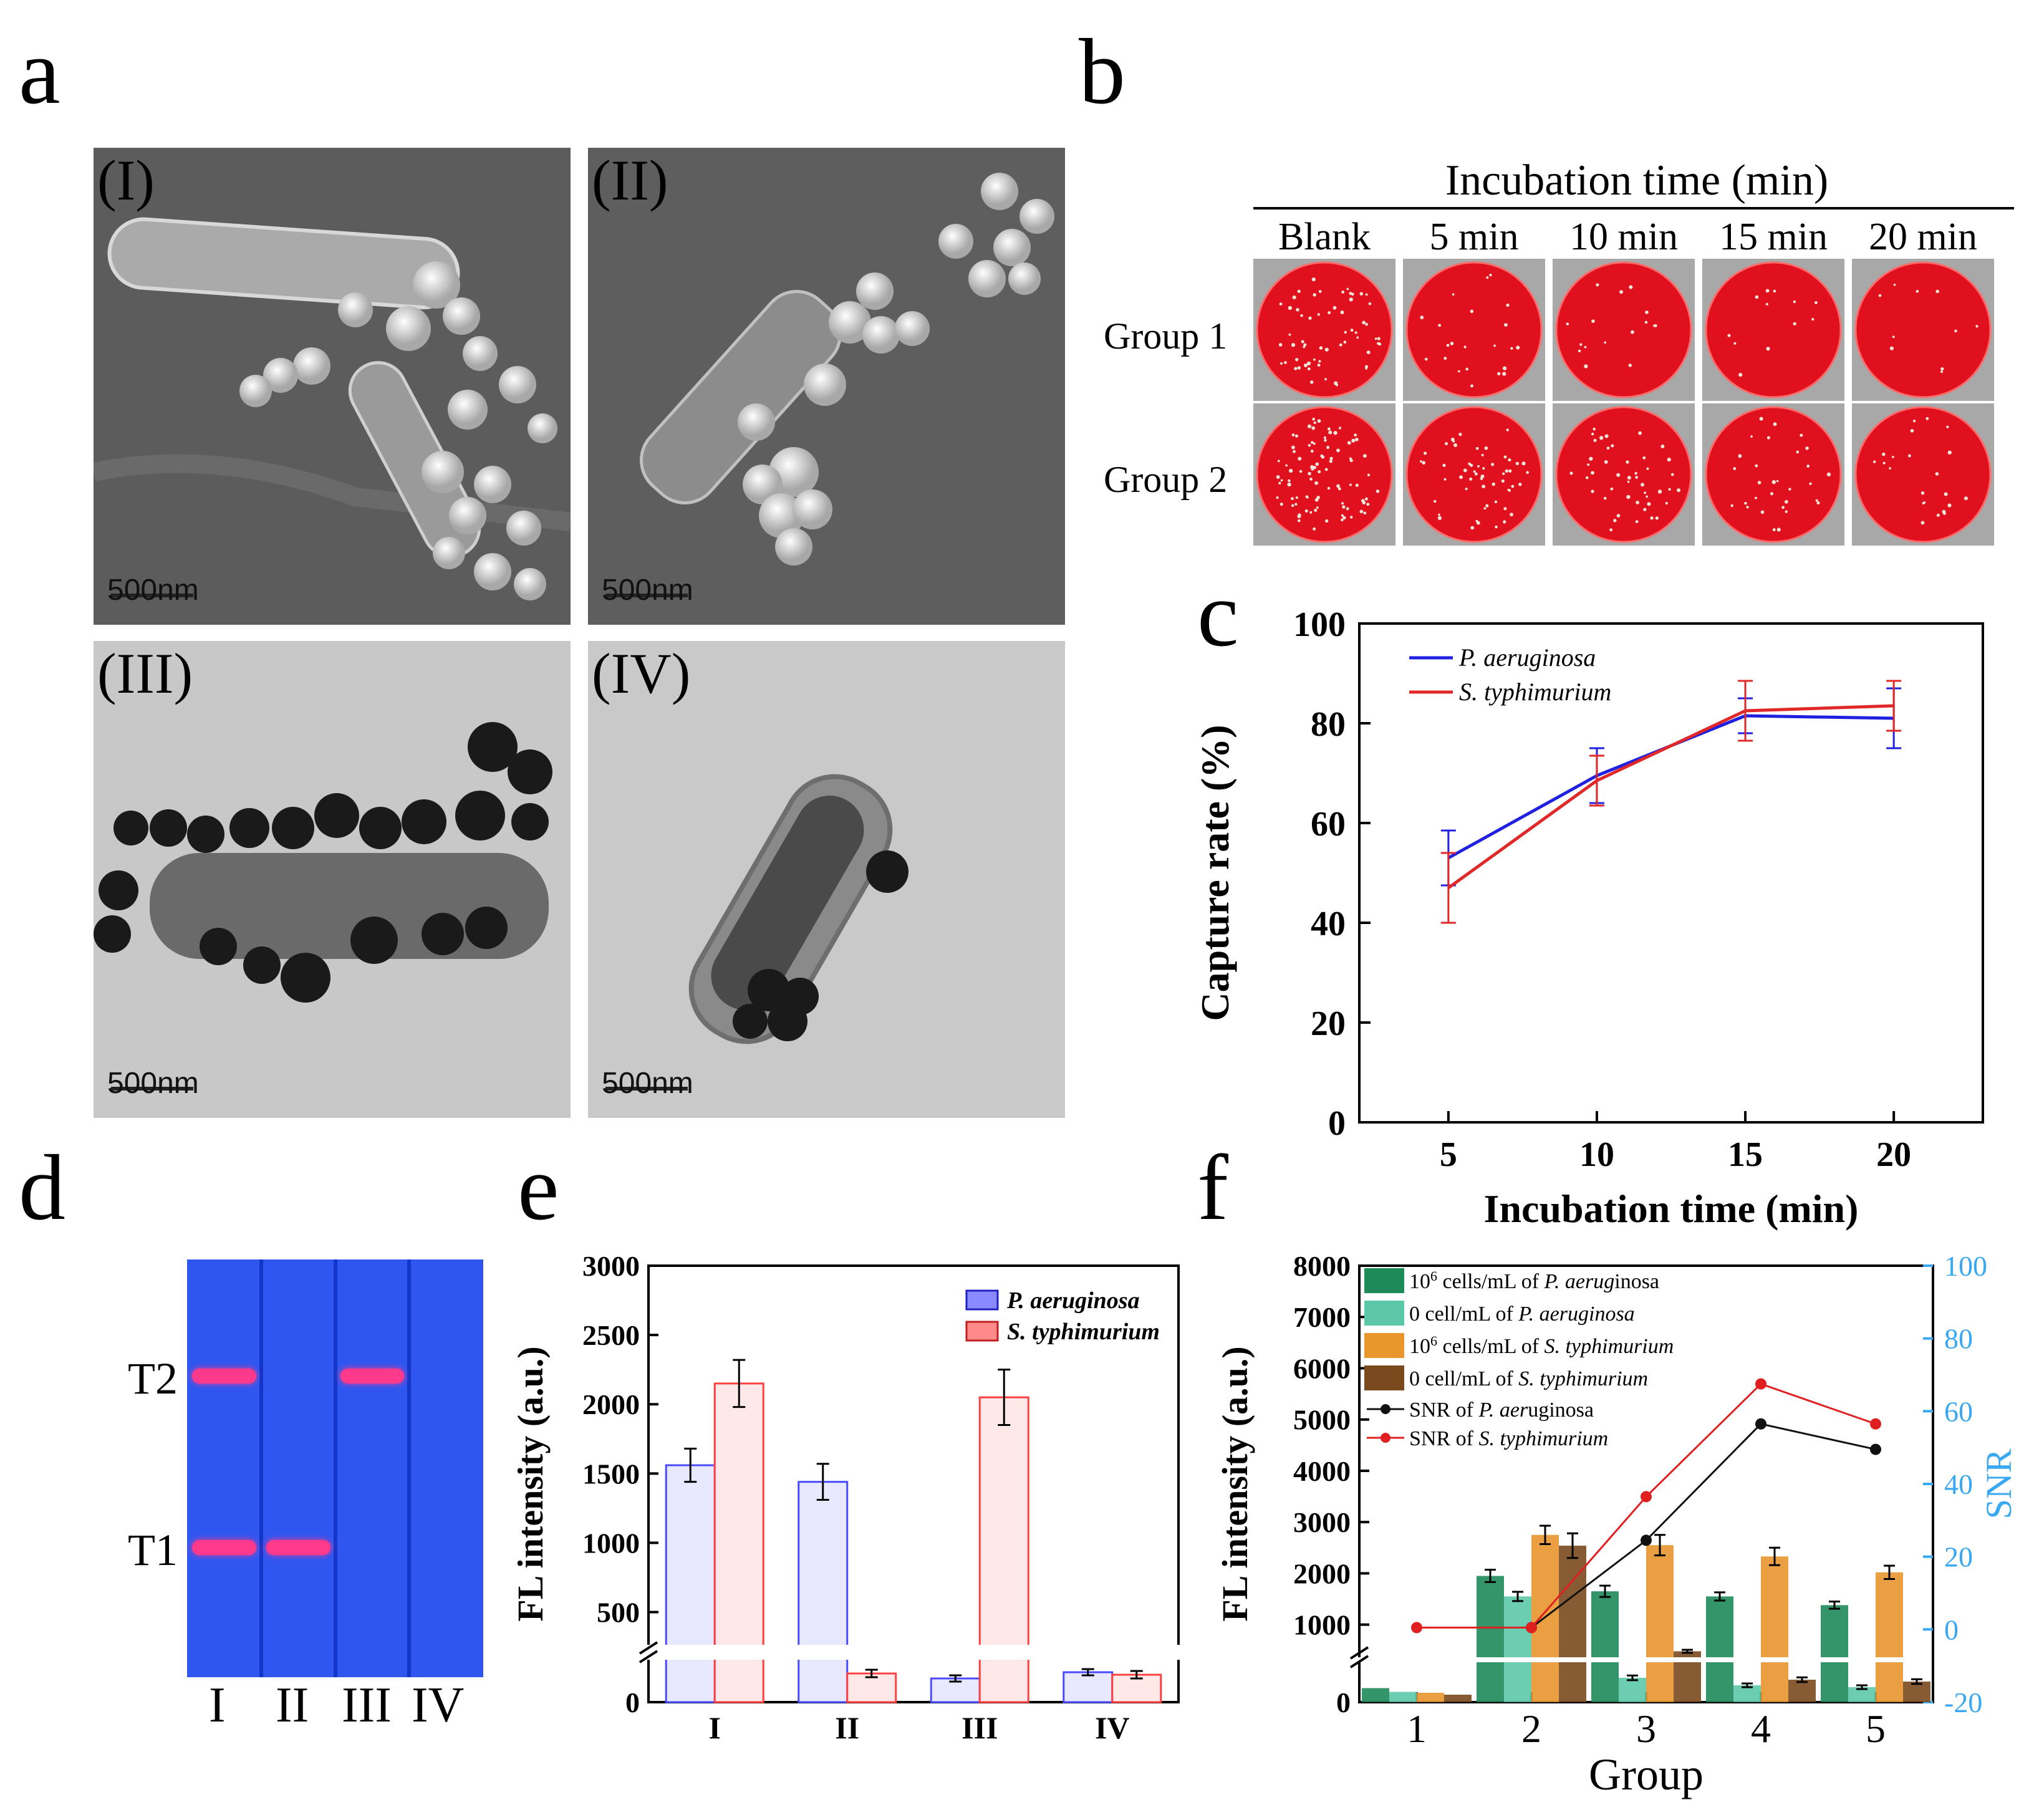  Describe the element at coordinates (1923, 237) in the screenshot. I see `column-header: 20 min` at that location.